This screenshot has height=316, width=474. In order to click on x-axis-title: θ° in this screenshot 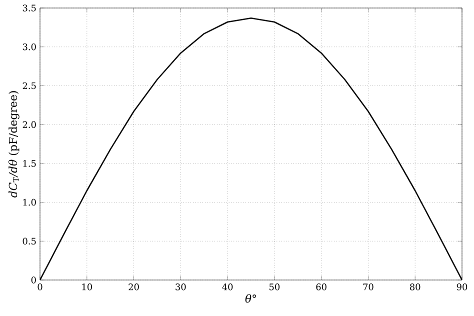, I will do `click(250, 298)`.